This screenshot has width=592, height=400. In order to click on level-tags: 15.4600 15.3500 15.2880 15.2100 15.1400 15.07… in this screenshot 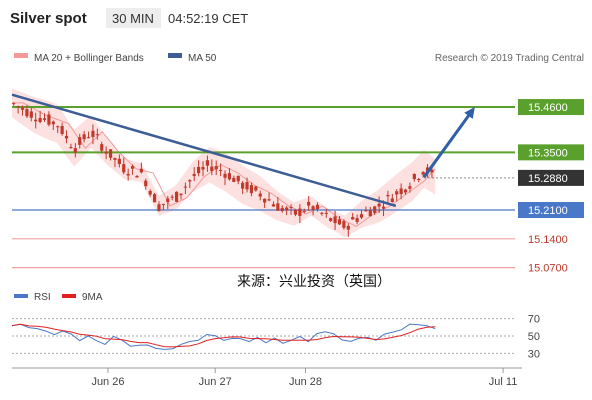, I will do `click(551, 187)`.